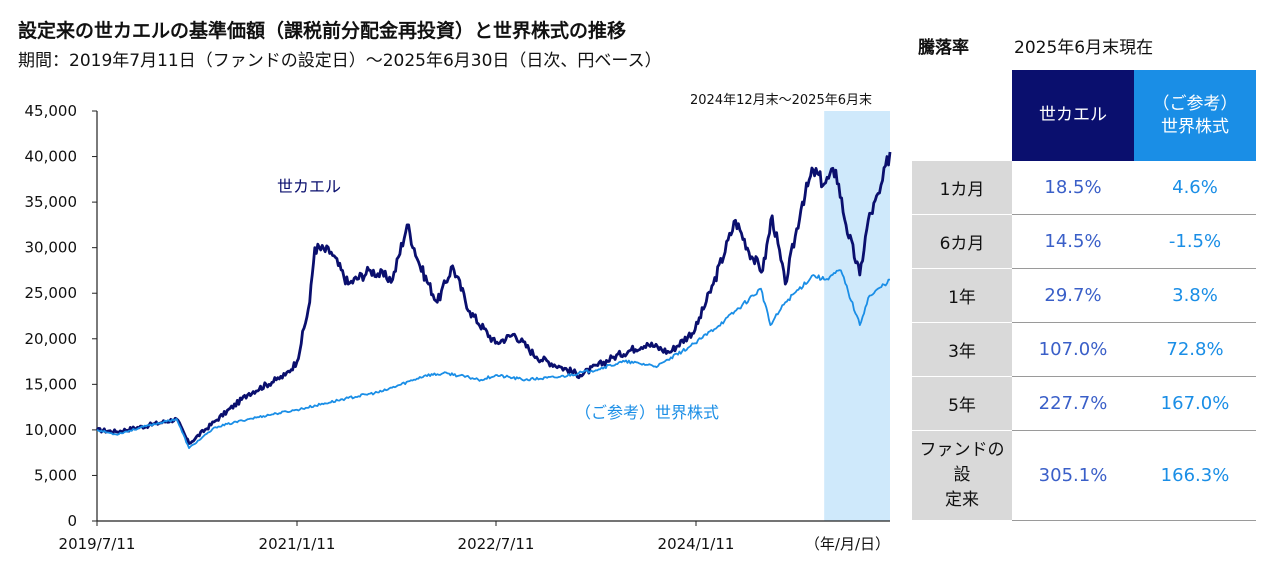 This screenshot has width=1280, height=570. What do you see at coordinates (1195, 126) in the screenshot?
I see `table-header-world-line2: 世界株式` at bounding box center [1195, 126].